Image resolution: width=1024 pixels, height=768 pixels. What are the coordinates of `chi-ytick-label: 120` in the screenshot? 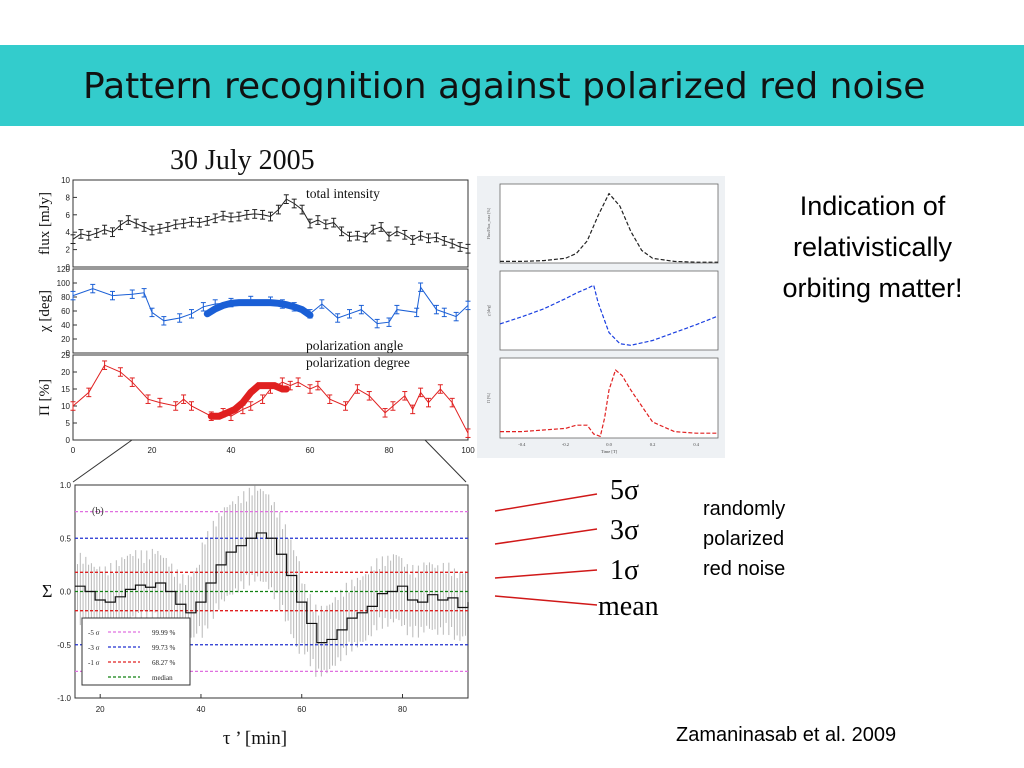 It's located at (64, 269).